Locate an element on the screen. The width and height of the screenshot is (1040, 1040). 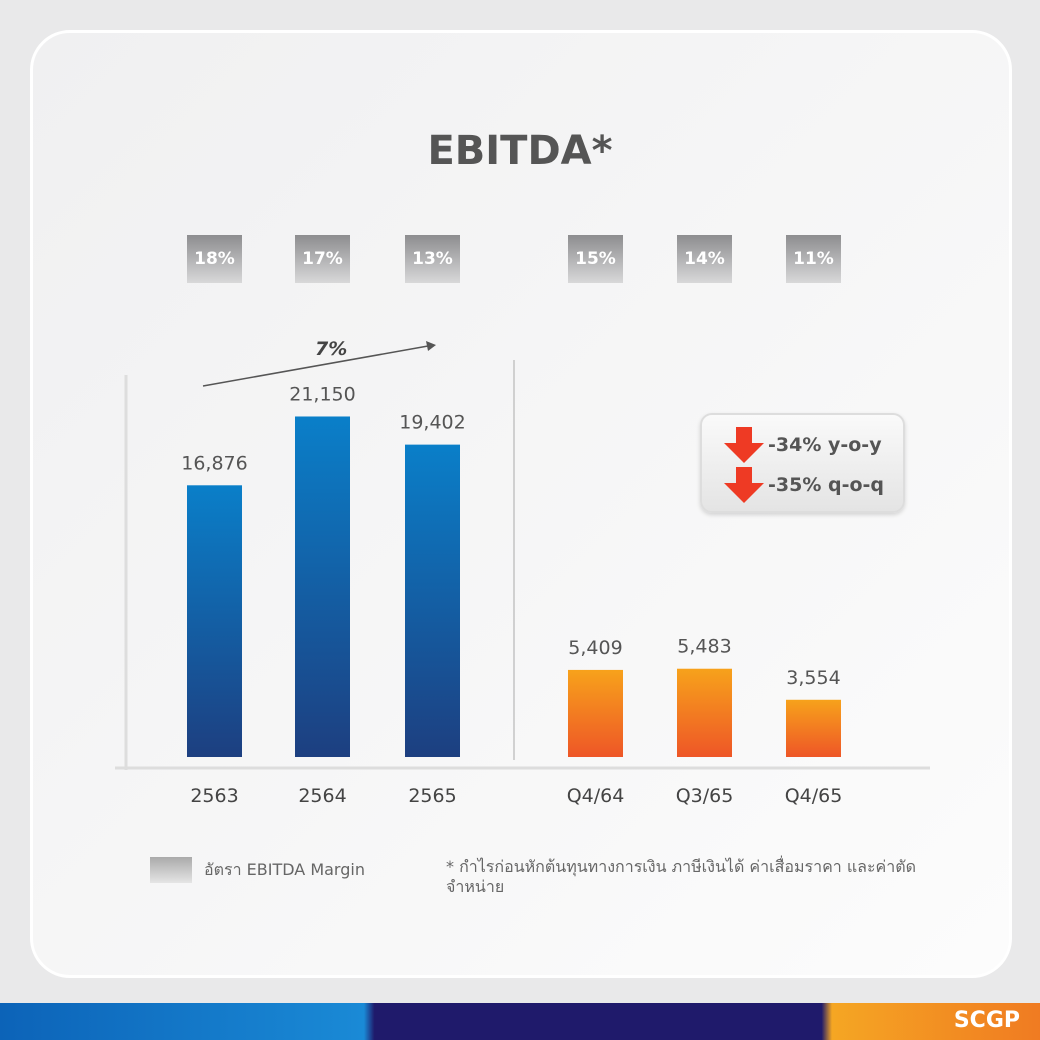
category-label: 2563 is located at coordinates (214, 796).